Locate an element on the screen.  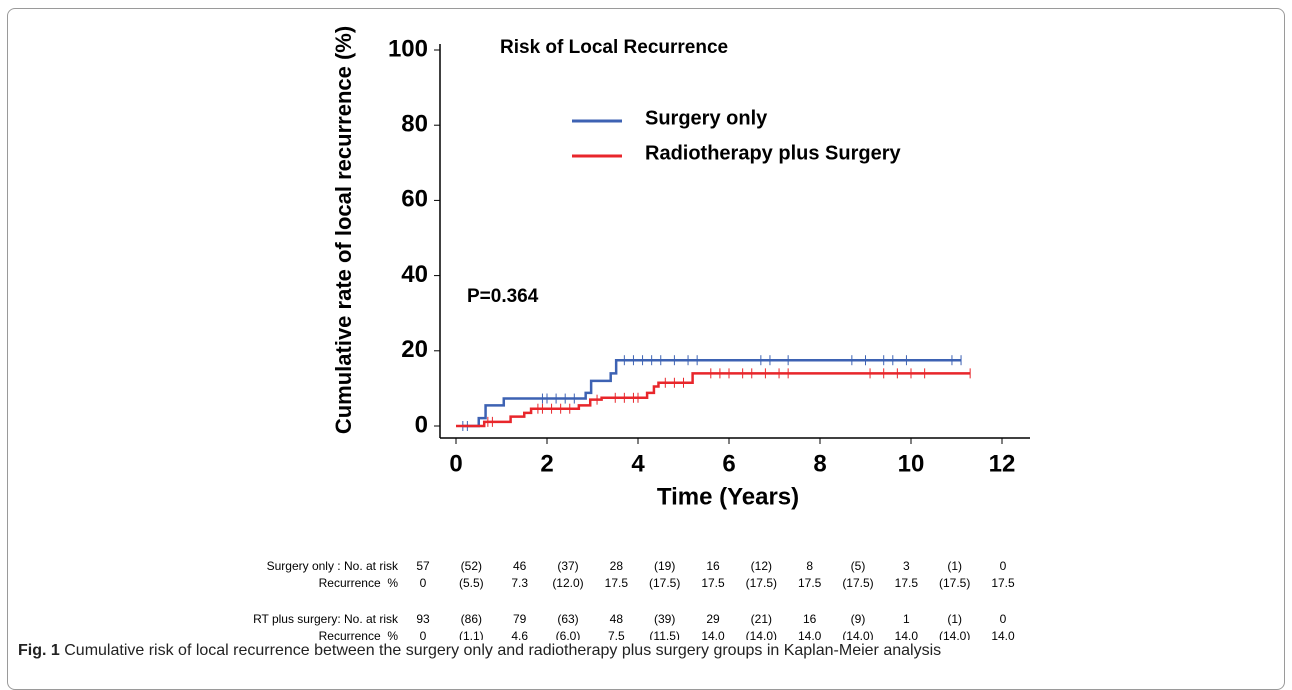
risk-cell: (5.5) is located at coordinates (471, 583).